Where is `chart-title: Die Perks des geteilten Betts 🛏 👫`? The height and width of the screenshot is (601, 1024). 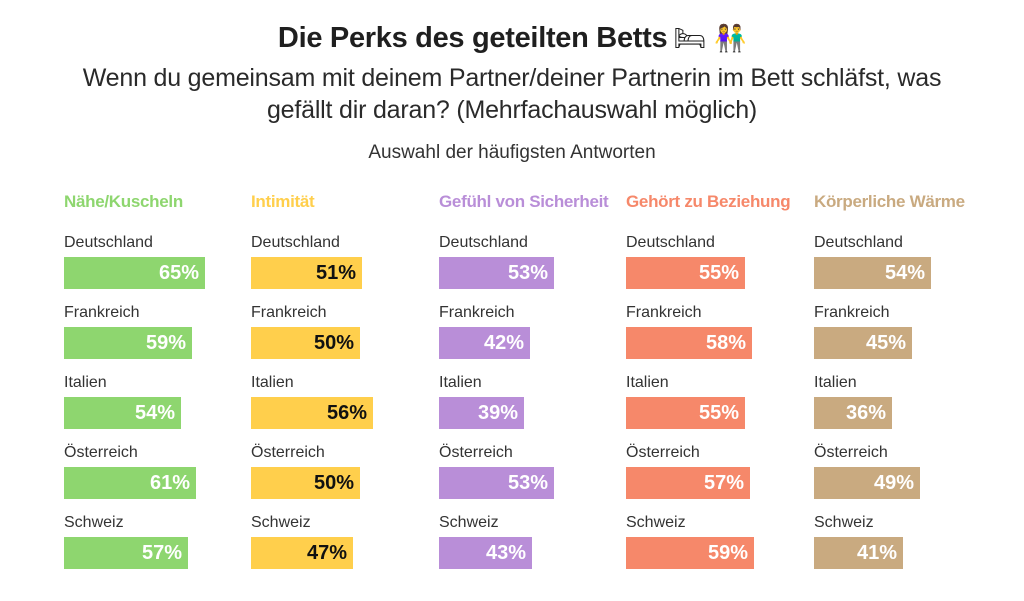 chart-title: Die Perks des geteilten Betts 🛏 👫 is located at coordinates (512, 38).